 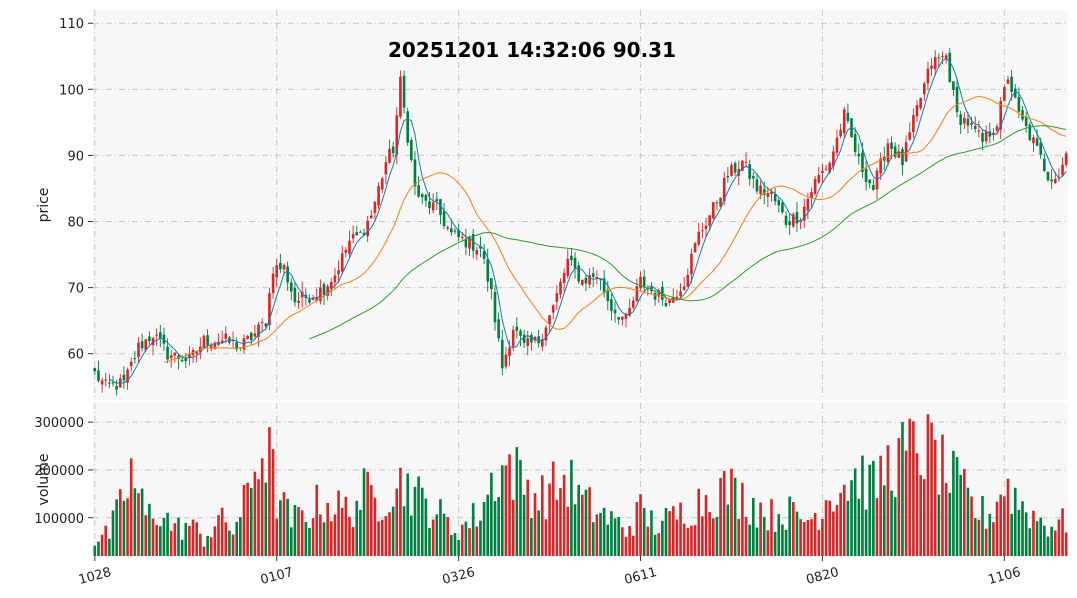 I want to click on x-tick-label: 1028, so click(x=95, y=576).